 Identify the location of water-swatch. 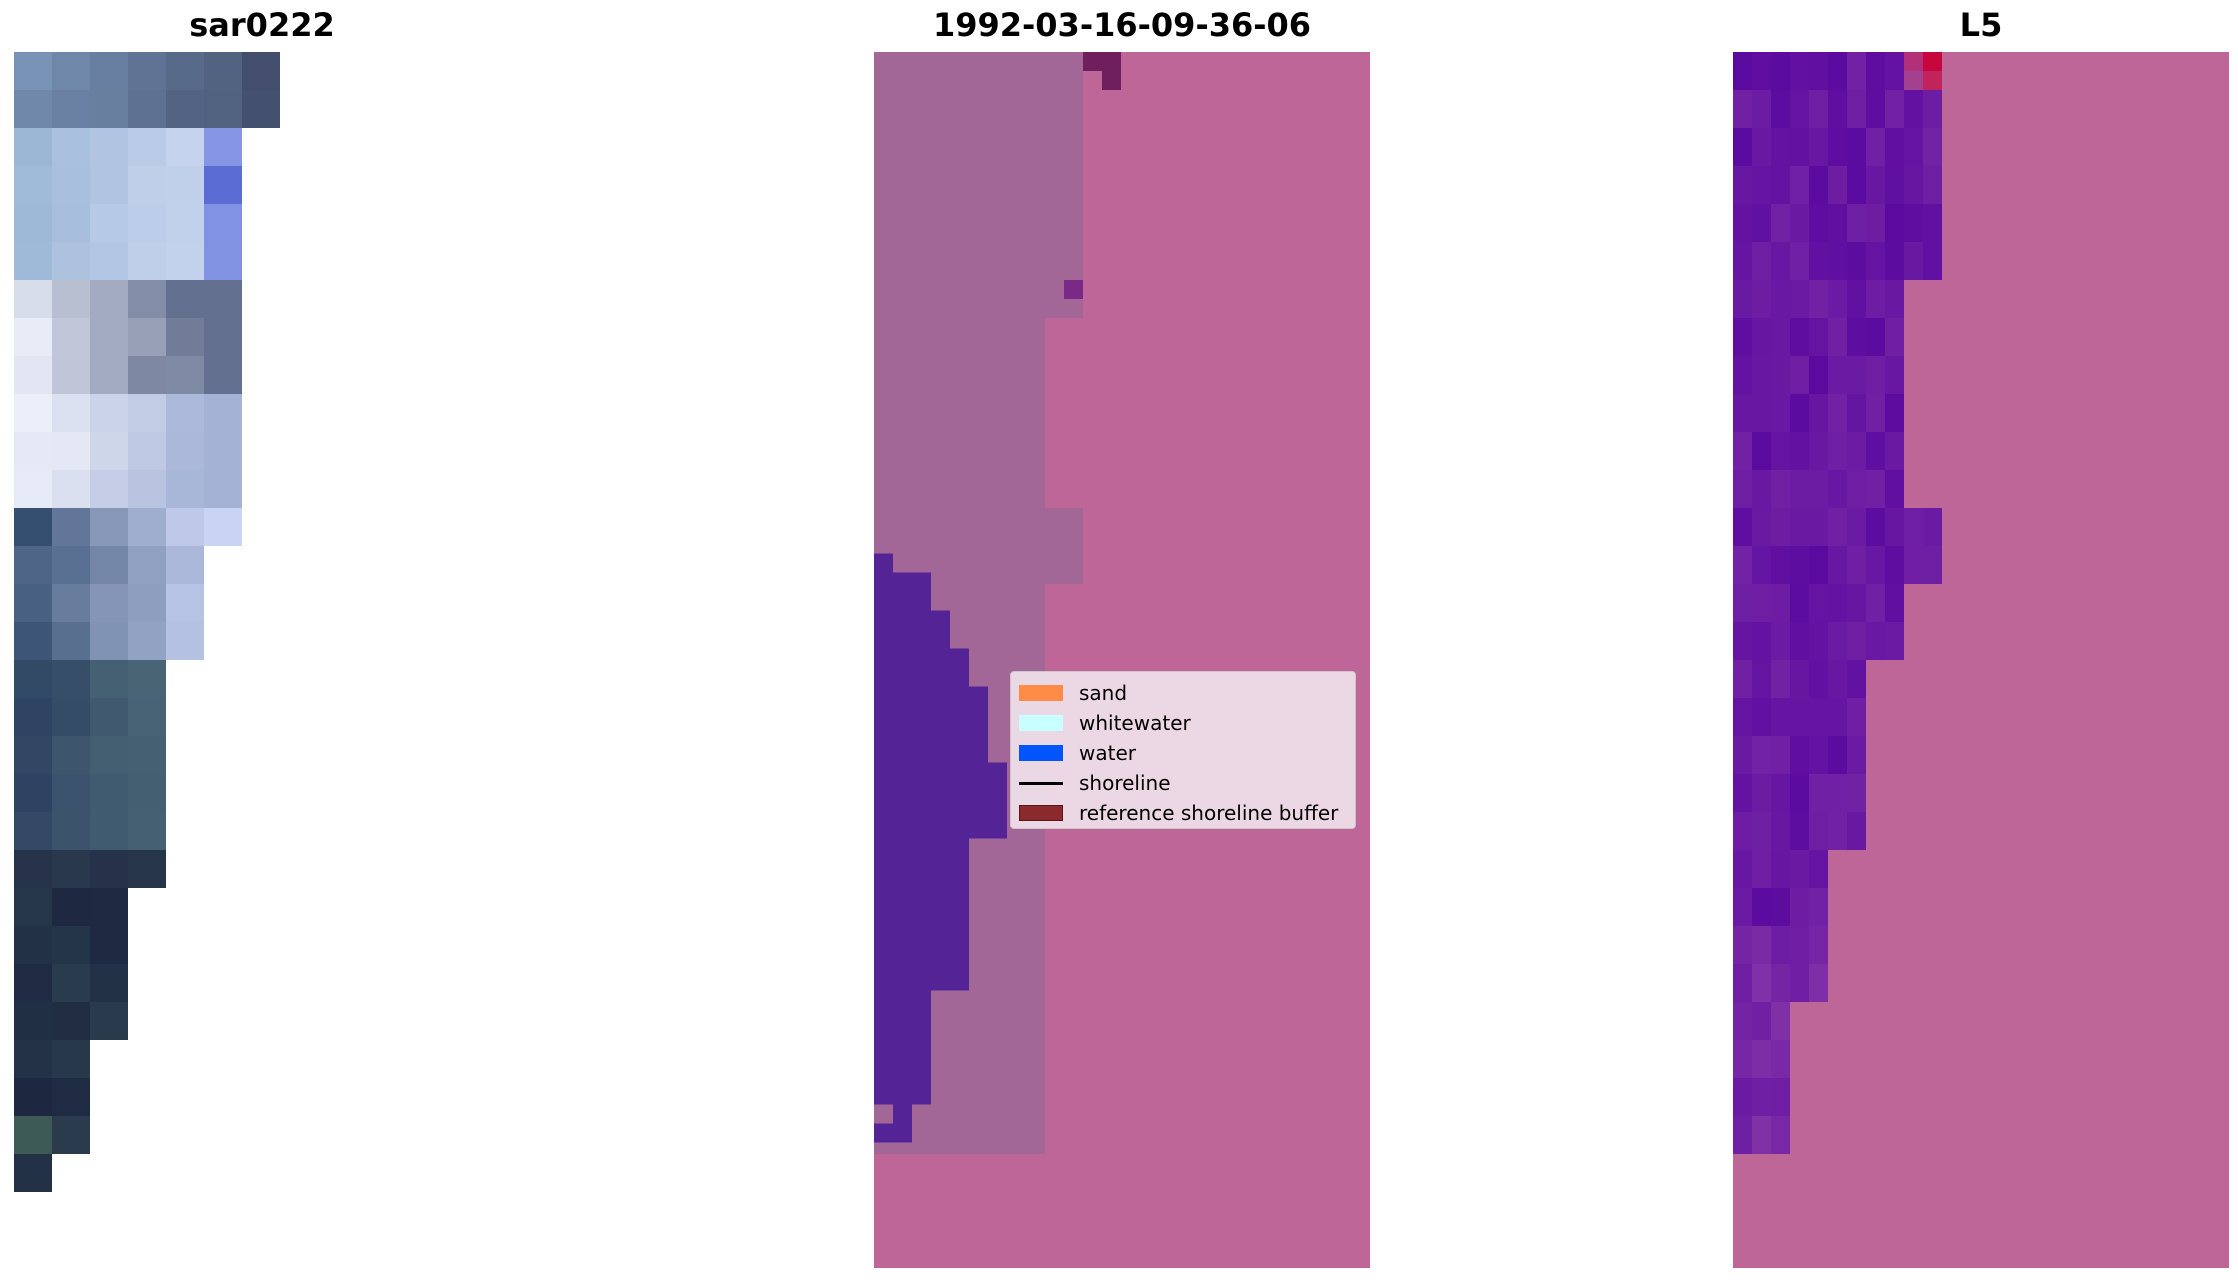
(1041, 753).